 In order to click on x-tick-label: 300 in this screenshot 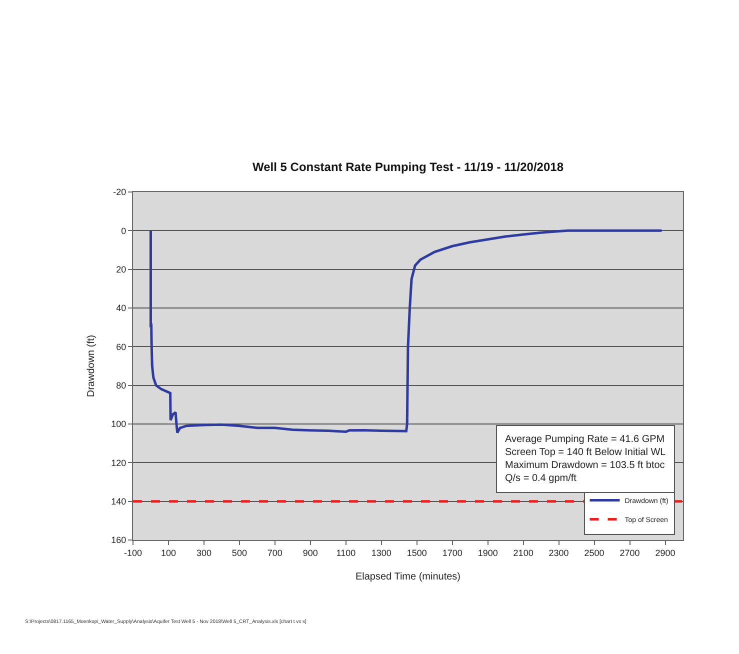, I will do `click(204, 553)`.